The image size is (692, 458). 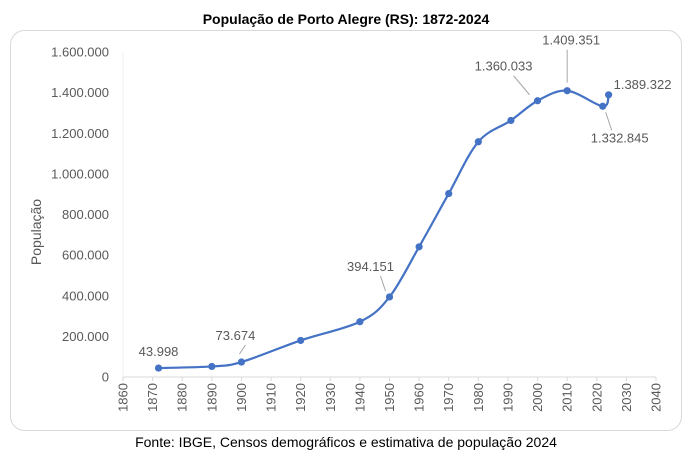 What do you see at coordinates (656, 397) in the screenshot?
I see `x-tick-label: 2040` at bounding box center [656, 397].